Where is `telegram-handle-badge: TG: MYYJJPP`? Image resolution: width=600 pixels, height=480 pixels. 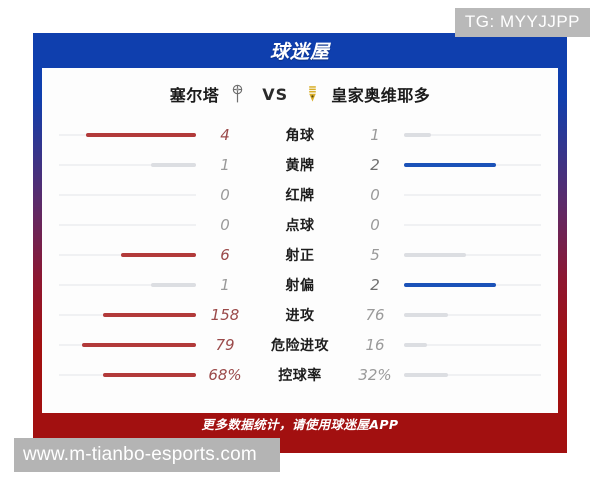
telegram-handle-badge: TG: MYYJJPP is located at coordinates (522, 22).